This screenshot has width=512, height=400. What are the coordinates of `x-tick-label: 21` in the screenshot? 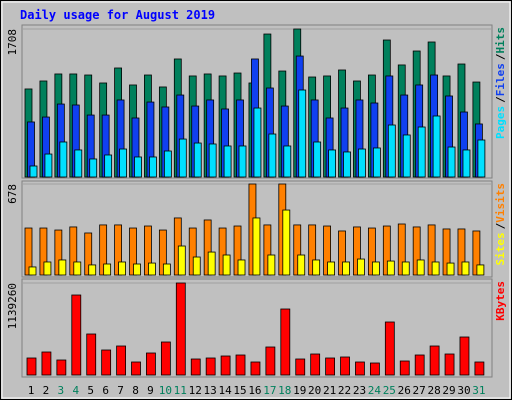 It's located at (329, 390).